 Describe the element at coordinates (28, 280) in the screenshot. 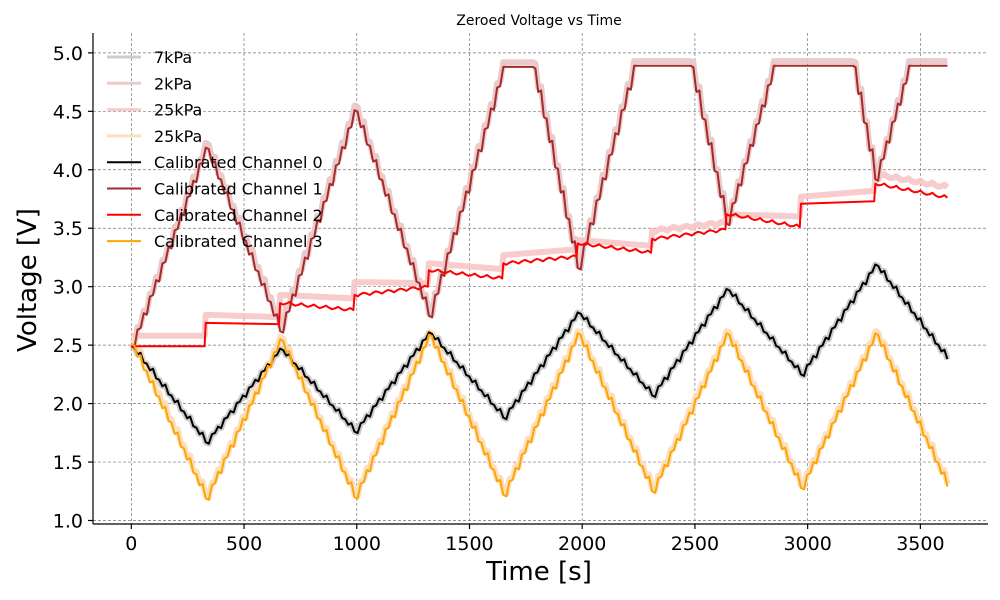

I see `y-axis-label: Voltage [V]` at that location.